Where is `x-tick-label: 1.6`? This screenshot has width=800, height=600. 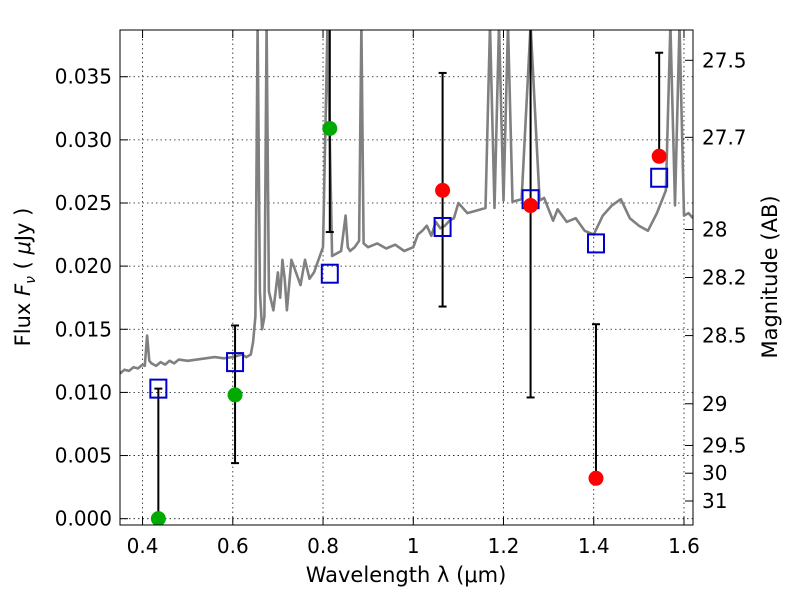 x-tick-label: 1.6 is located at coordinates (684, 546).